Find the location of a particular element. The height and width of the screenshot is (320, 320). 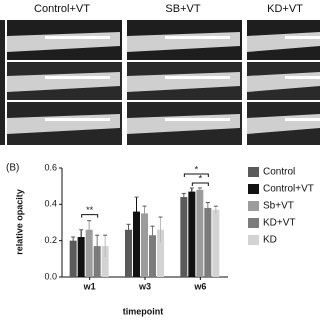

x-tick-label: w1 is located at coordinates (89, 286).